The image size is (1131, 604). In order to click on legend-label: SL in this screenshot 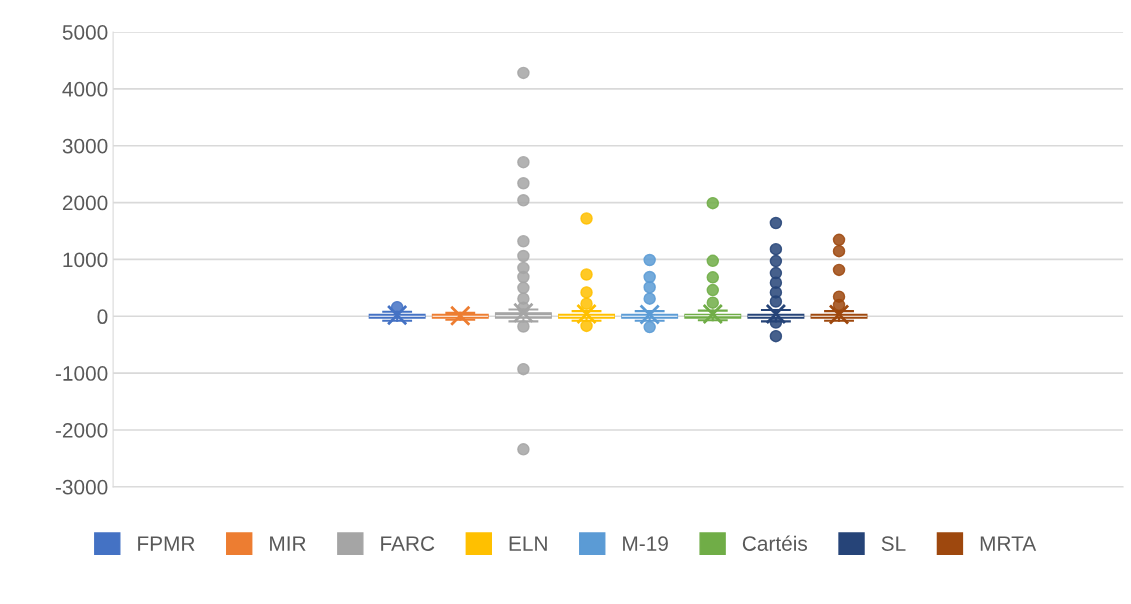, I will do `click(893, 543)`.